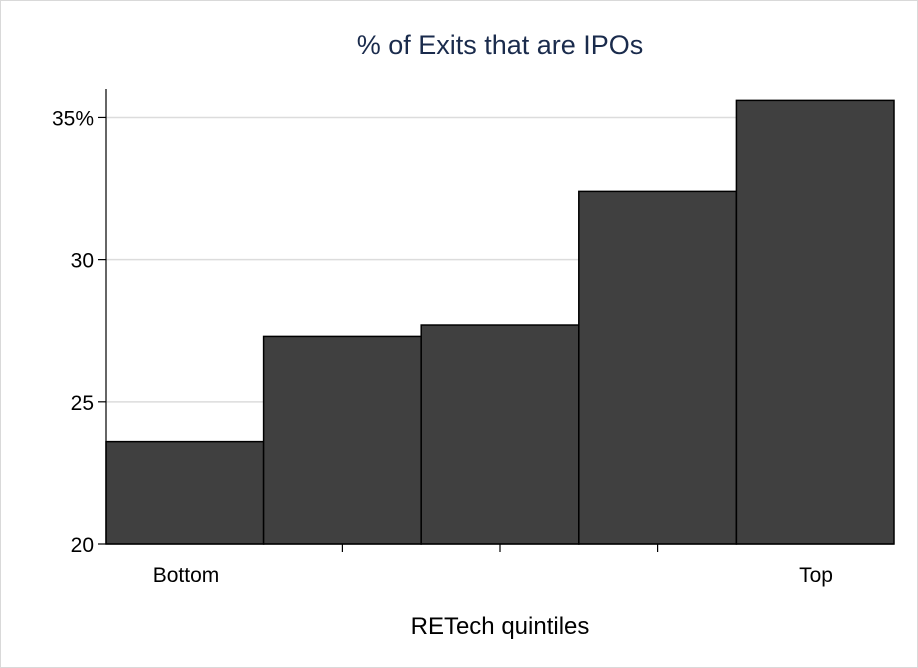 The width and height of the screenshot is (918, 668). Describe the element at coordinates (82, 403) in the screenshot. I see `y-tick-label: 25` at that location.